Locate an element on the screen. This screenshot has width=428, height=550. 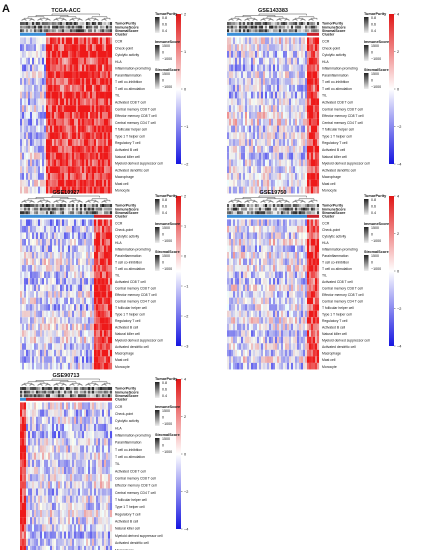
row-label-ccr: CCR is located at coordinates (119, 223).